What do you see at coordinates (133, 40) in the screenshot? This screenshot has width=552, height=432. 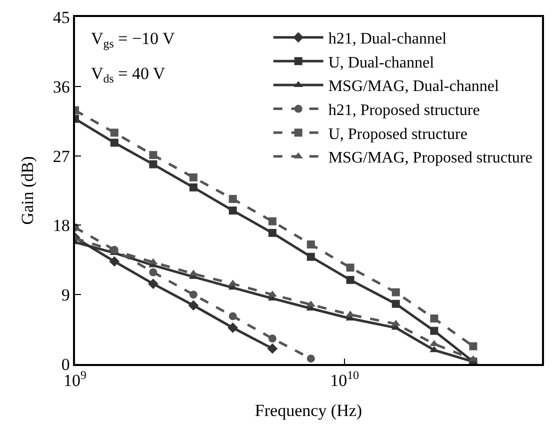 I see `annotation: V$_{gs}$ = −10 V` at bounding box center [133, 40].